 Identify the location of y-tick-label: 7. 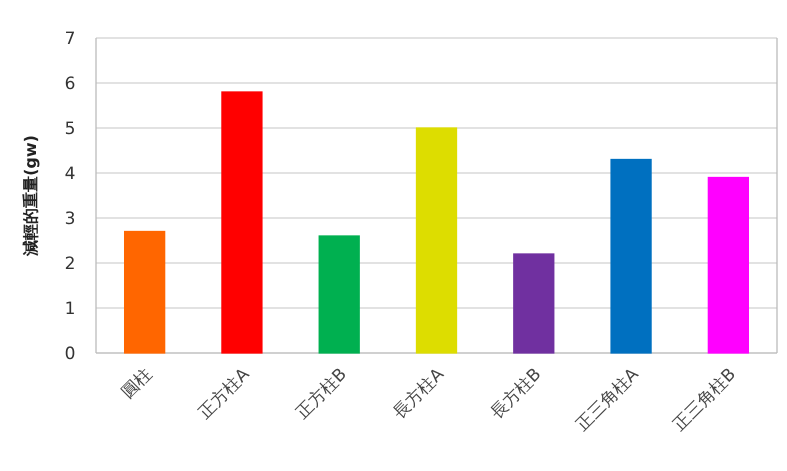
(70, 39).